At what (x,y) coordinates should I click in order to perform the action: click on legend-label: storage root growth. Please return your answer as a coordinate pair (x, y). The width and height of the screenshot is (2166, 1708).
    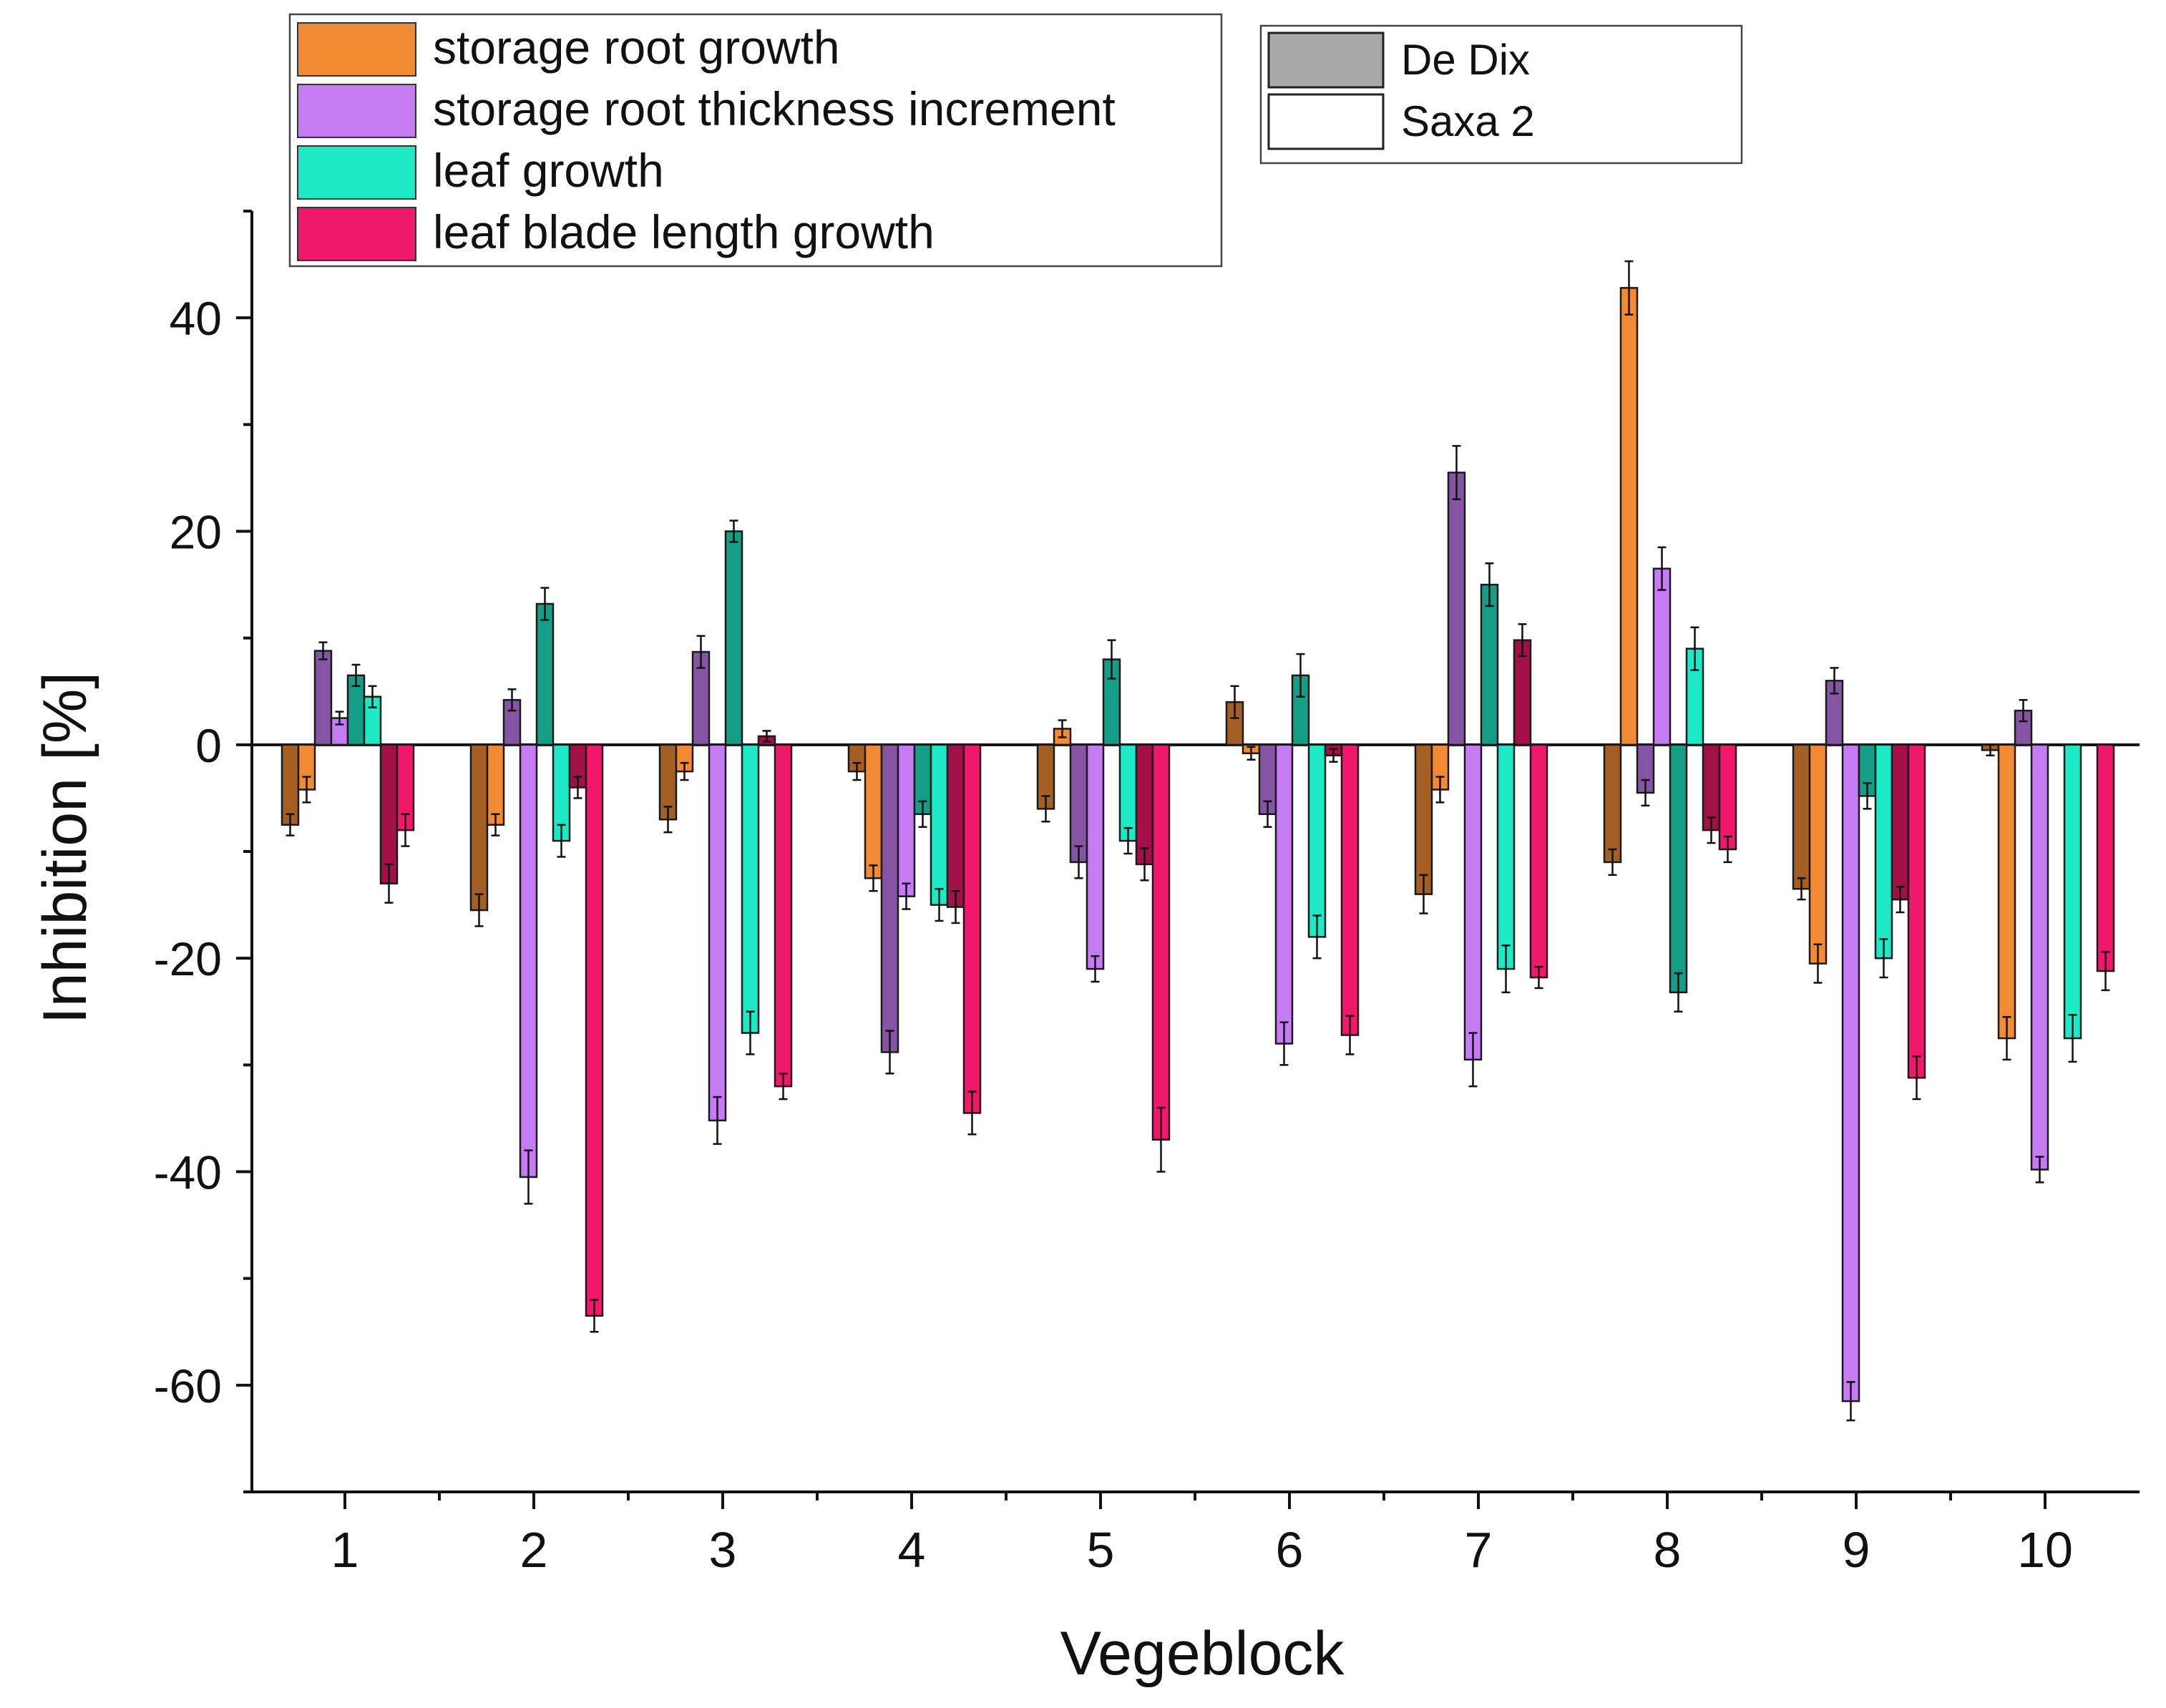
    Looking at the image, I should click on (636, 48).